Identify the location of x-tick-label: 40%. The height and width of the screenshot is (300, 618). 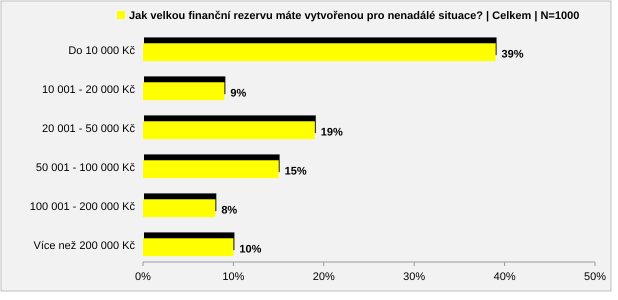
(505, 277).